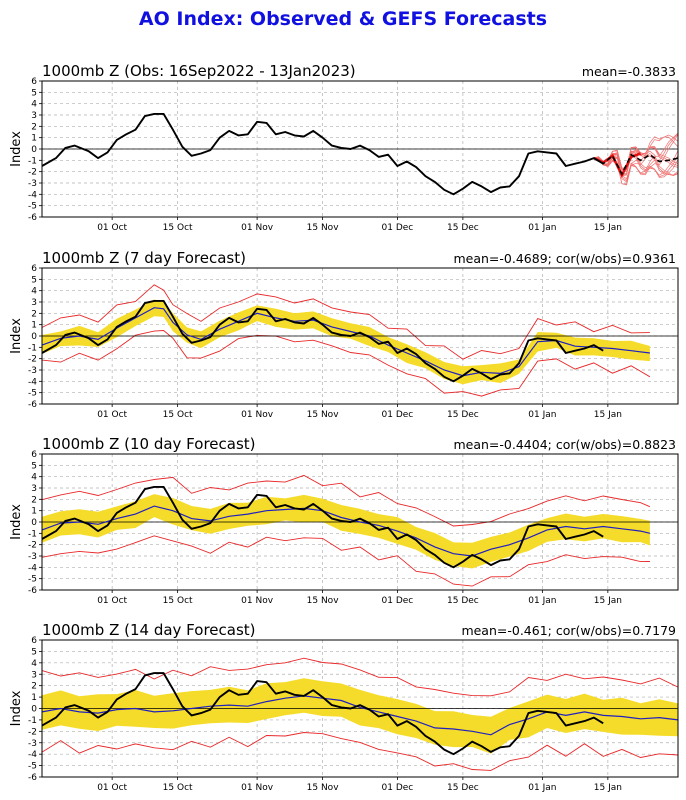  I want to click on panel-title: 1000mb Z (7 day Forecast), so click(144, 258).